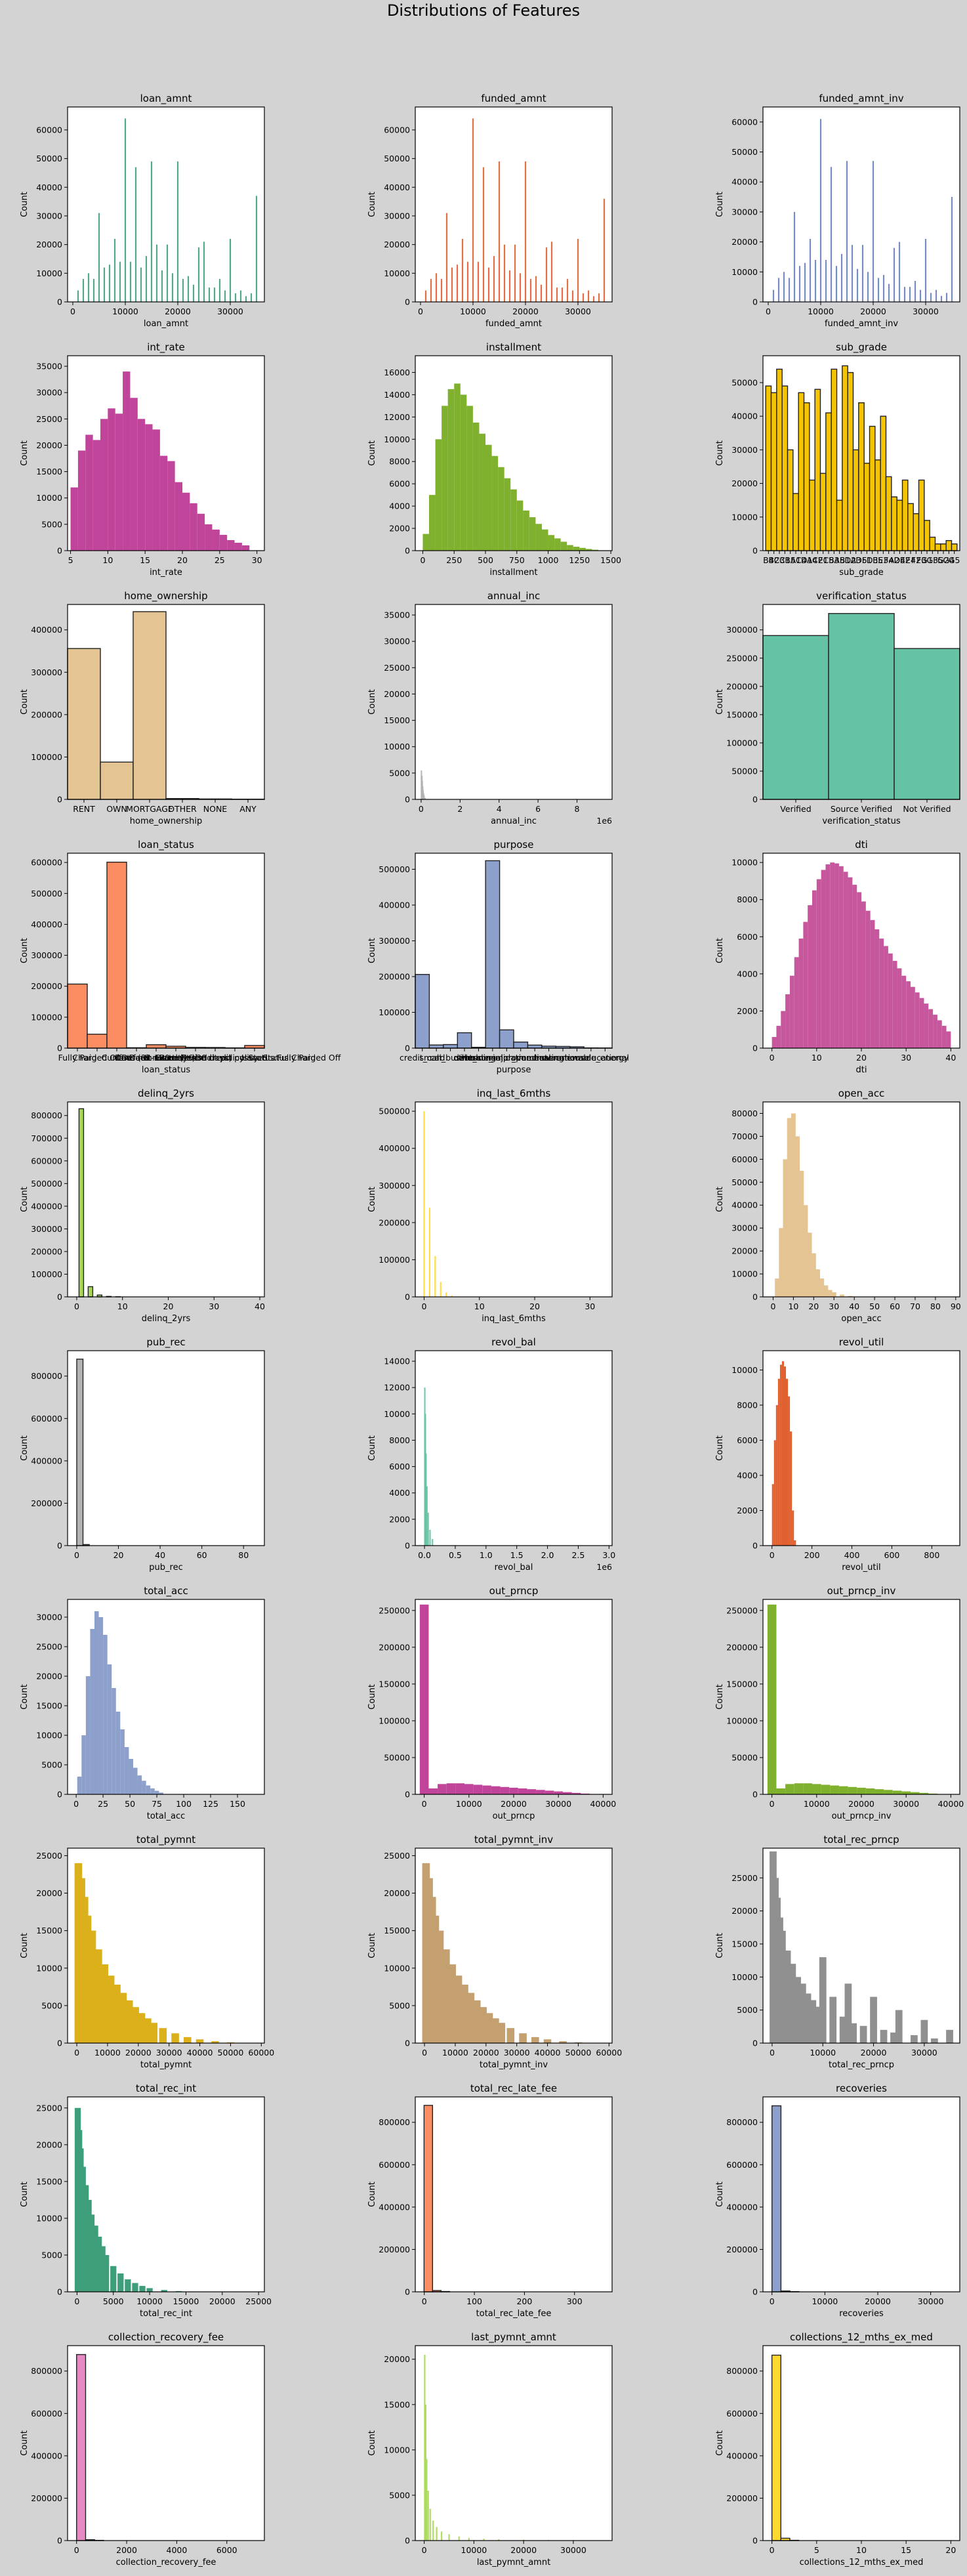 The width and height of the screenshot is (967, 2576). Describe the element at coordinates (166, 347) in the screenshot. I see `chart-title: int_rate` at that location.